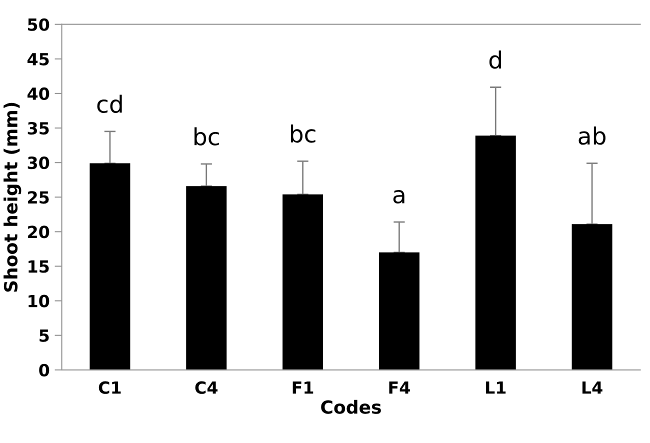  Describe the element at coordinates (39, 163) in the screenshot. I see `y-tick-label: 30` at that location.